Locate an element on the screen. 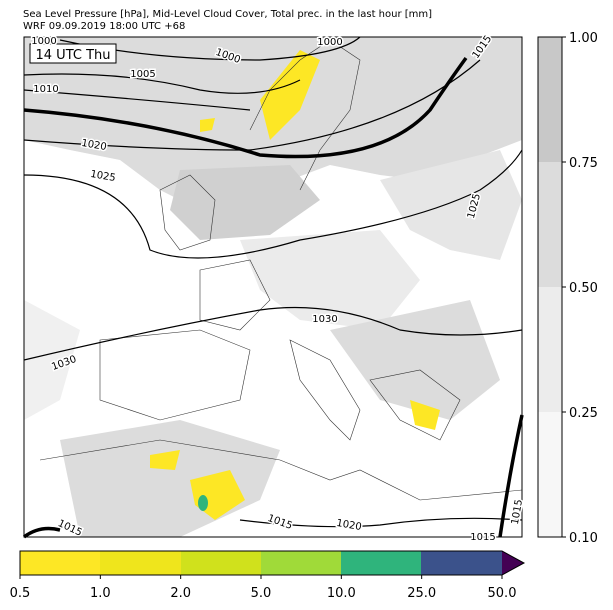 The width and height of the screenshot is (613, 610). time-box is located at coordinates (73, 53).